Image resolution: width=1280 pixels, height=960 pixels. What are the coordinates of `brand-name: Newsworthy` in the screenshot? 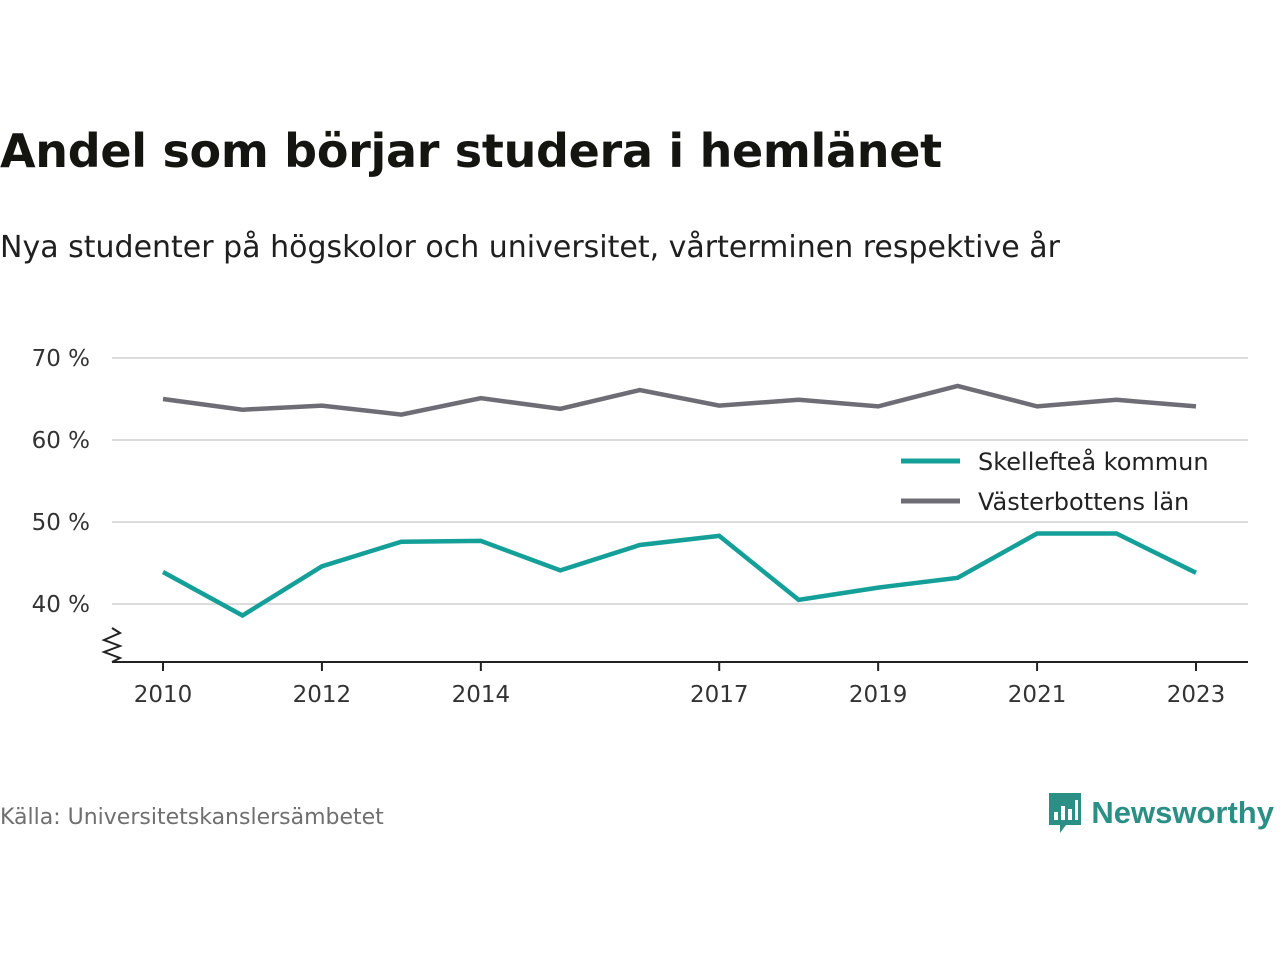 It's located at (1182, 812).